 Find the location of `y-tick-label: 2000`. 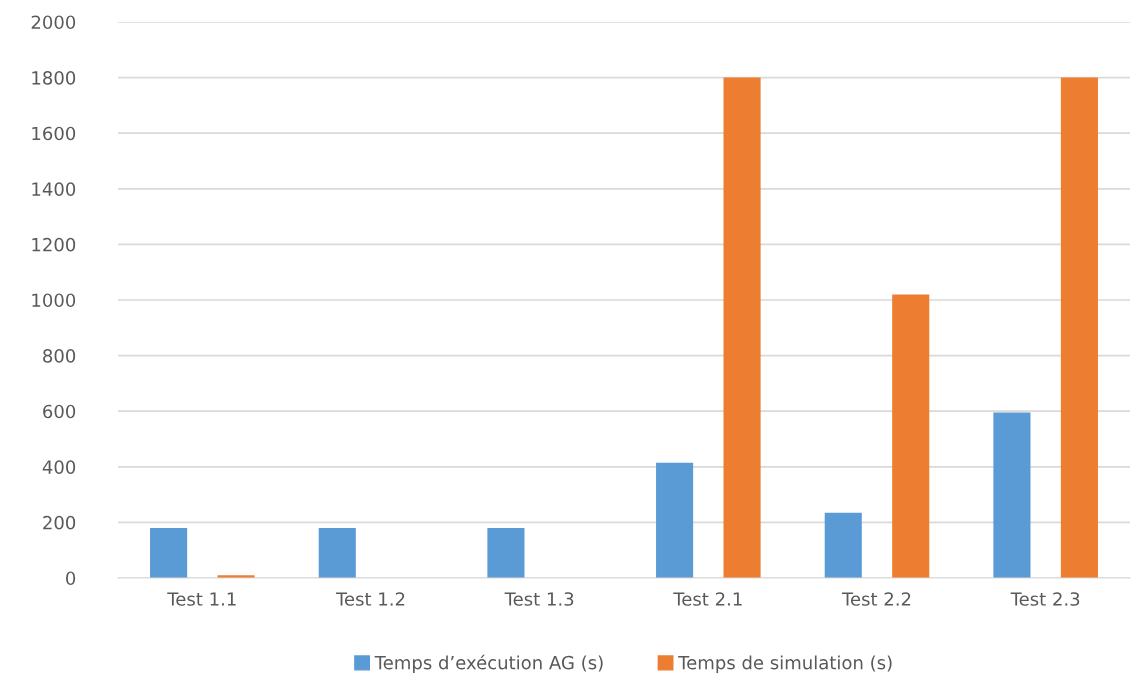

y-tick-label: 2000 is located at coordinates (53, 22).